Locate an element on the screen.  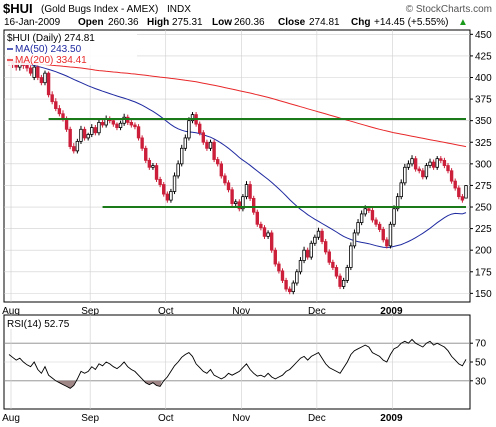
price-x-axis: Aug Sep Oct Nov Dec 2009 is located at coordinates (202, 311).